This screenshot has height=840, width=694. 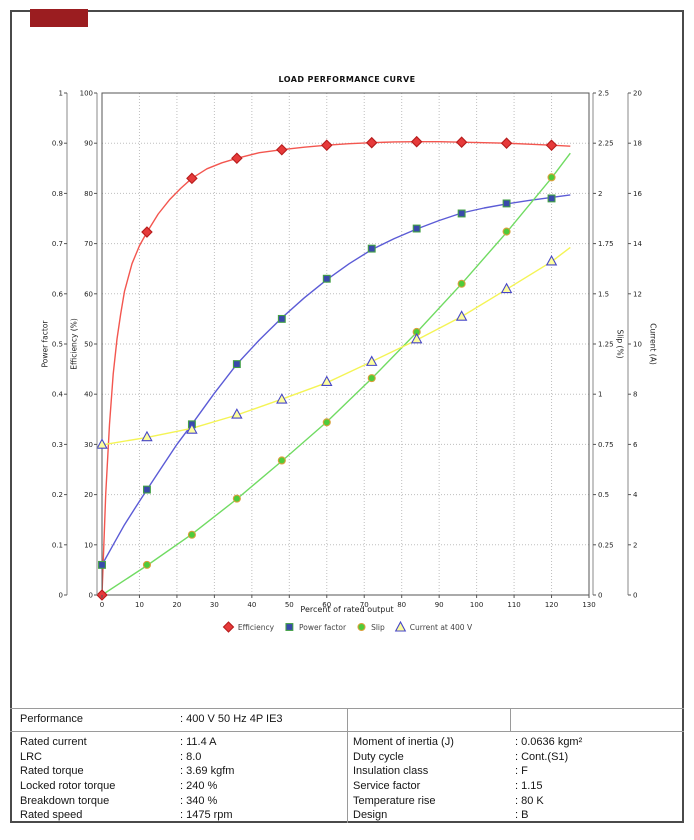 What do you see at coordinates (231, 719) in the screenshot?
I see `performance-value: : 400 V 50 Hz 4P IE3` at bounding box center [231, 719].